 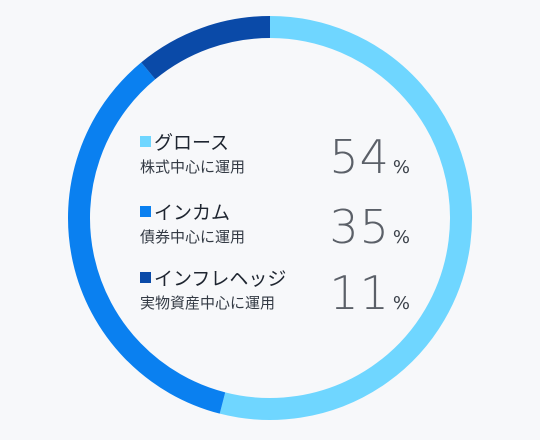 I want to click on value-number-income: 35, so click(x=359, y=227).